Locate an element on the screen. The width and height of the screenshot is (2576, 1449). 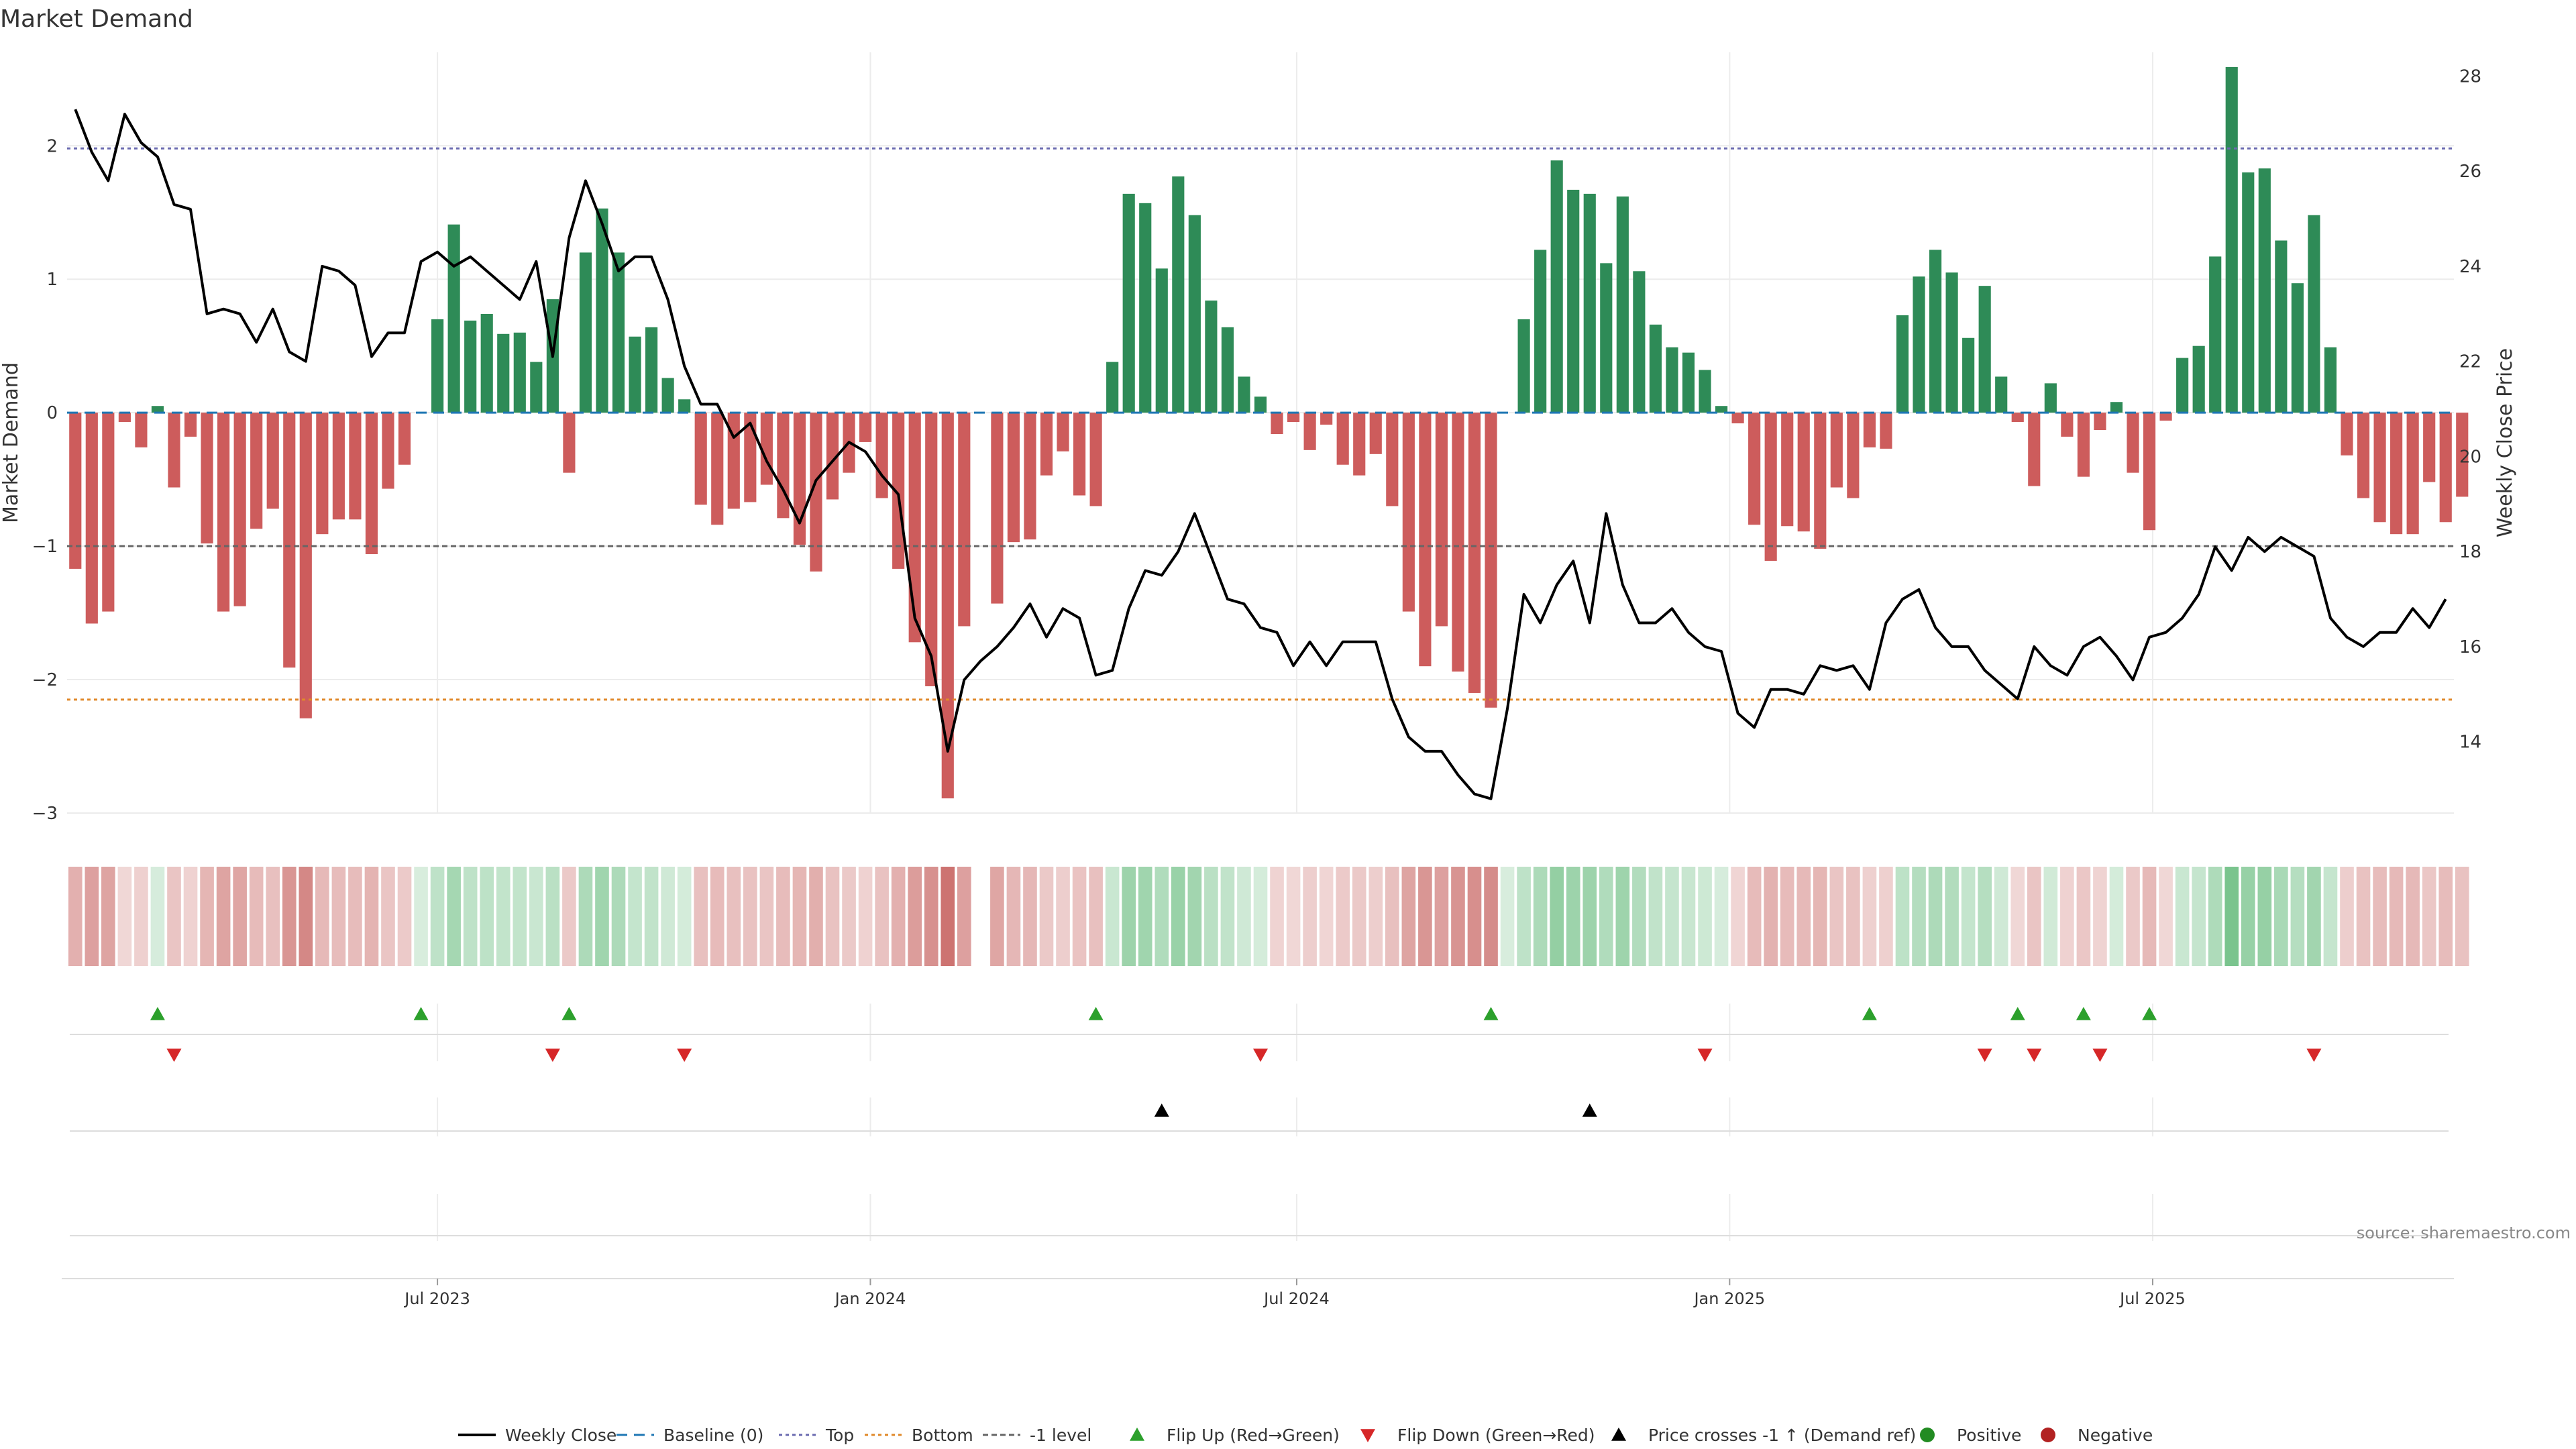
price-cross-marker is located at coordinates (1161, 1110).